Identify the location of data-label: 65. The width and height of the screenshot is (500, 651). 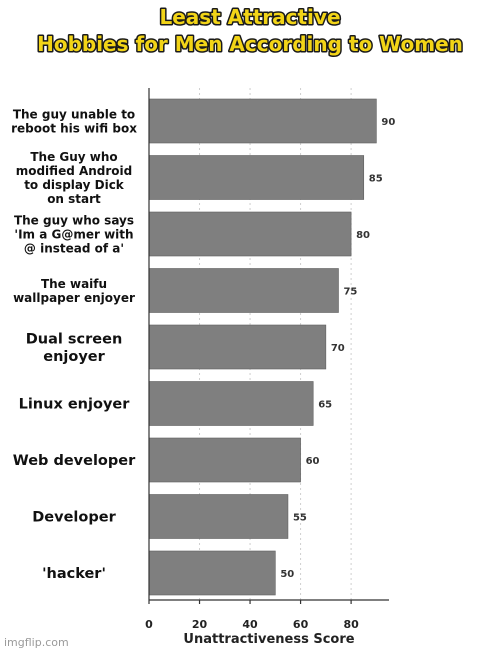
(325, 405).